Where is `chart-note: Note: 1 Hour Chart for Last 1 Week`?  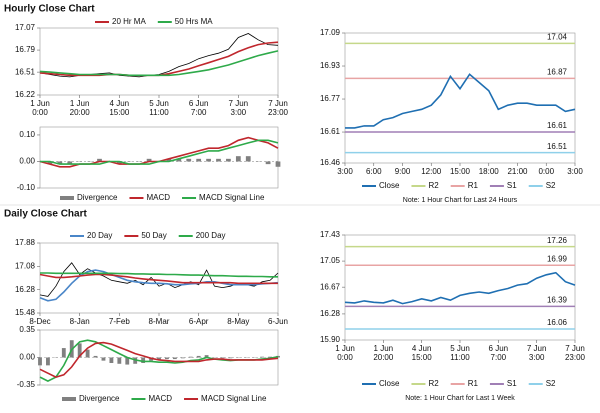
chart-note: Note: 1 Hour Chart for Last 1 Week is located at coordinates (460, 398).